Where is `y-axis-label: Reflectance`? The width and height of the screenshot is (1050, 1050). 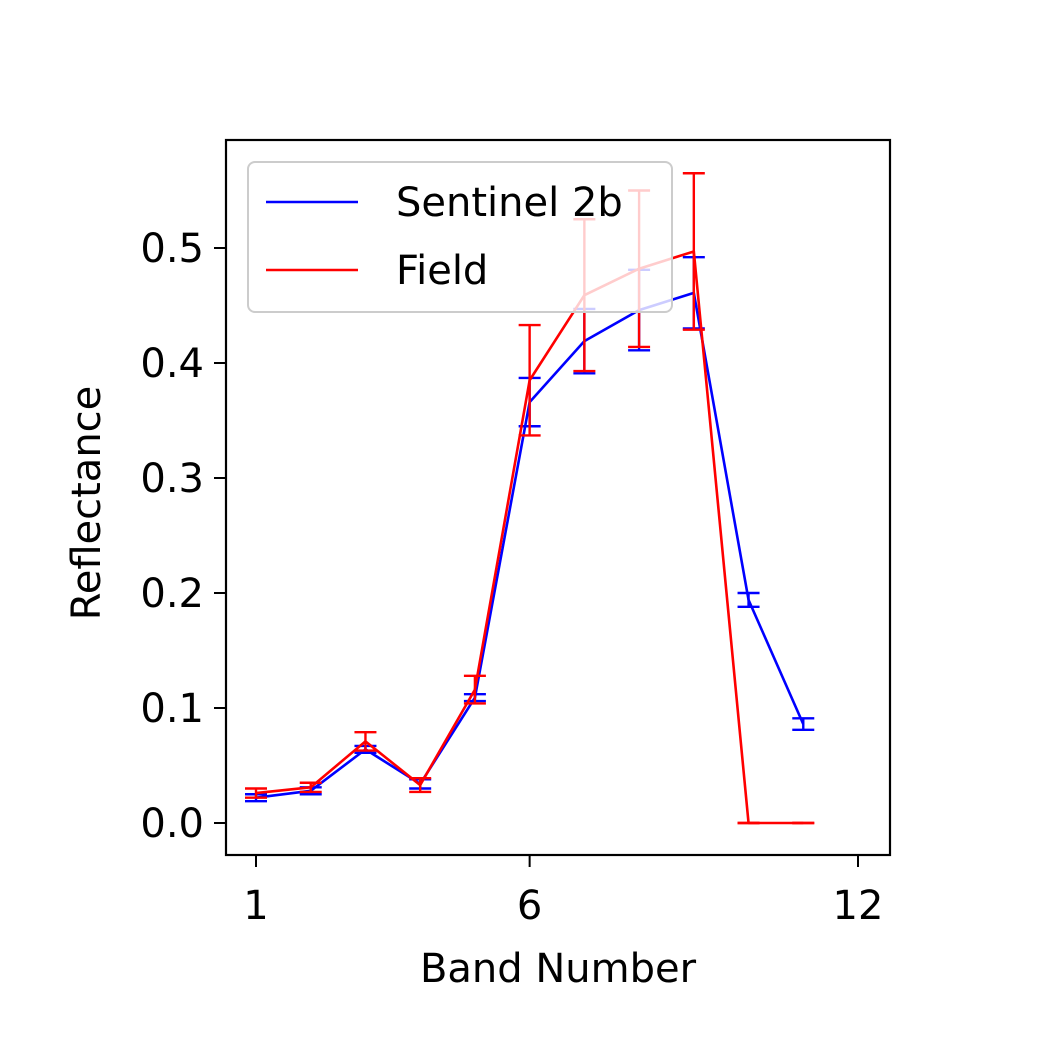 y-axis-label: Reflectance is located at coordinates (87, 503).